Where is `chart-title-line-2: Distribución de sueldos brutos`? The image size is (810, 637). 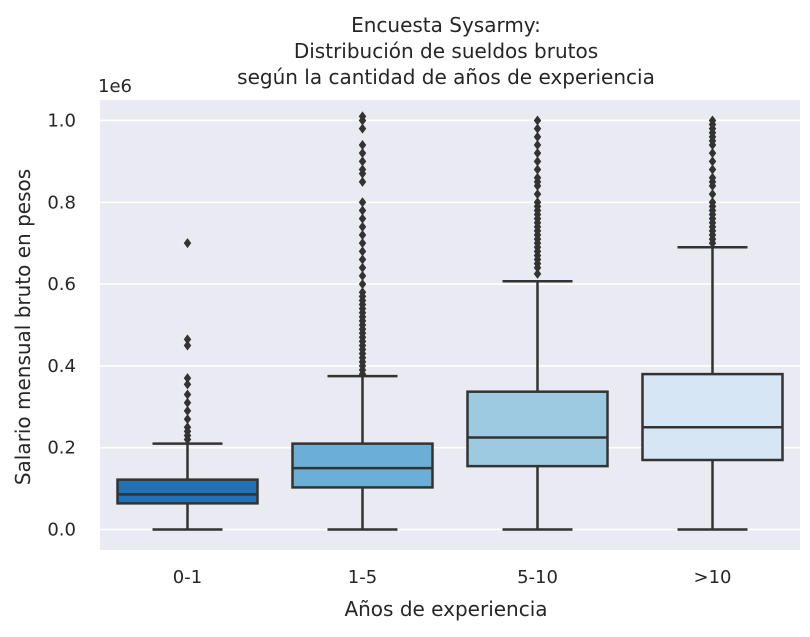
chart-title-line-2: Distribución de sueldos brutos is located at coordinates (446, 51).